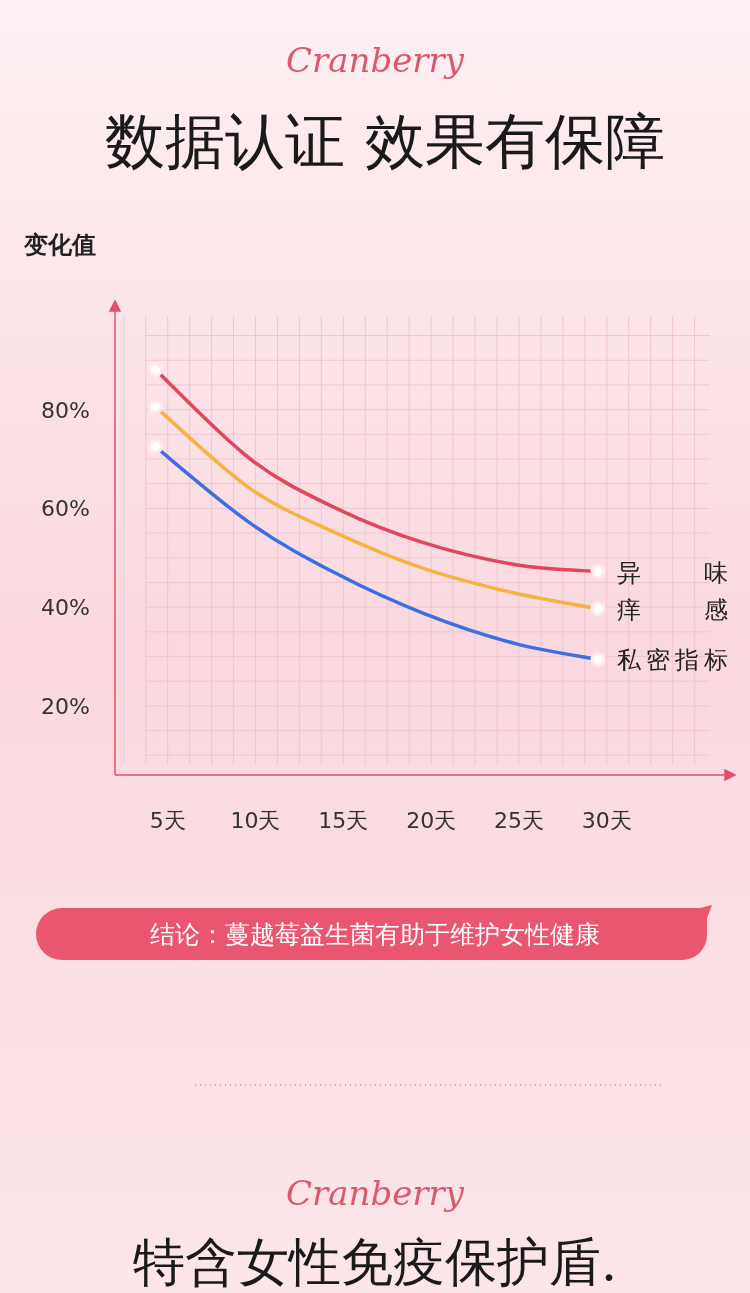  Describe the element at coordinates (375, 934) in the screenshot. I see `text: 结论：蔓越莓益生菌有助于维护女性健康` at that location.